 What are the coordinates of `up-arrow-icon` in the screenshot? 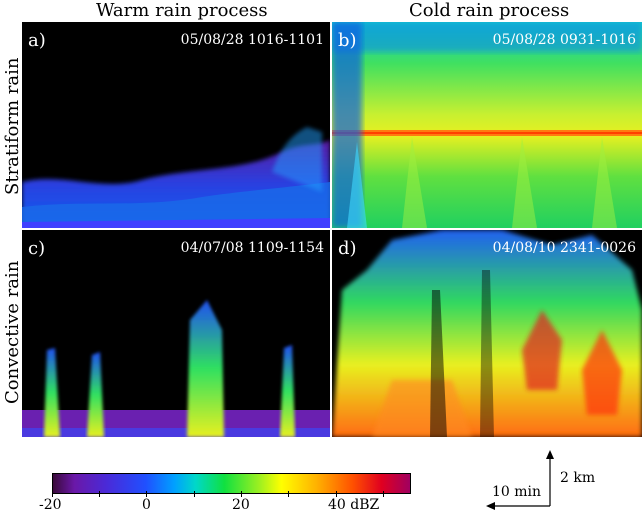 It's located at (550, 454).